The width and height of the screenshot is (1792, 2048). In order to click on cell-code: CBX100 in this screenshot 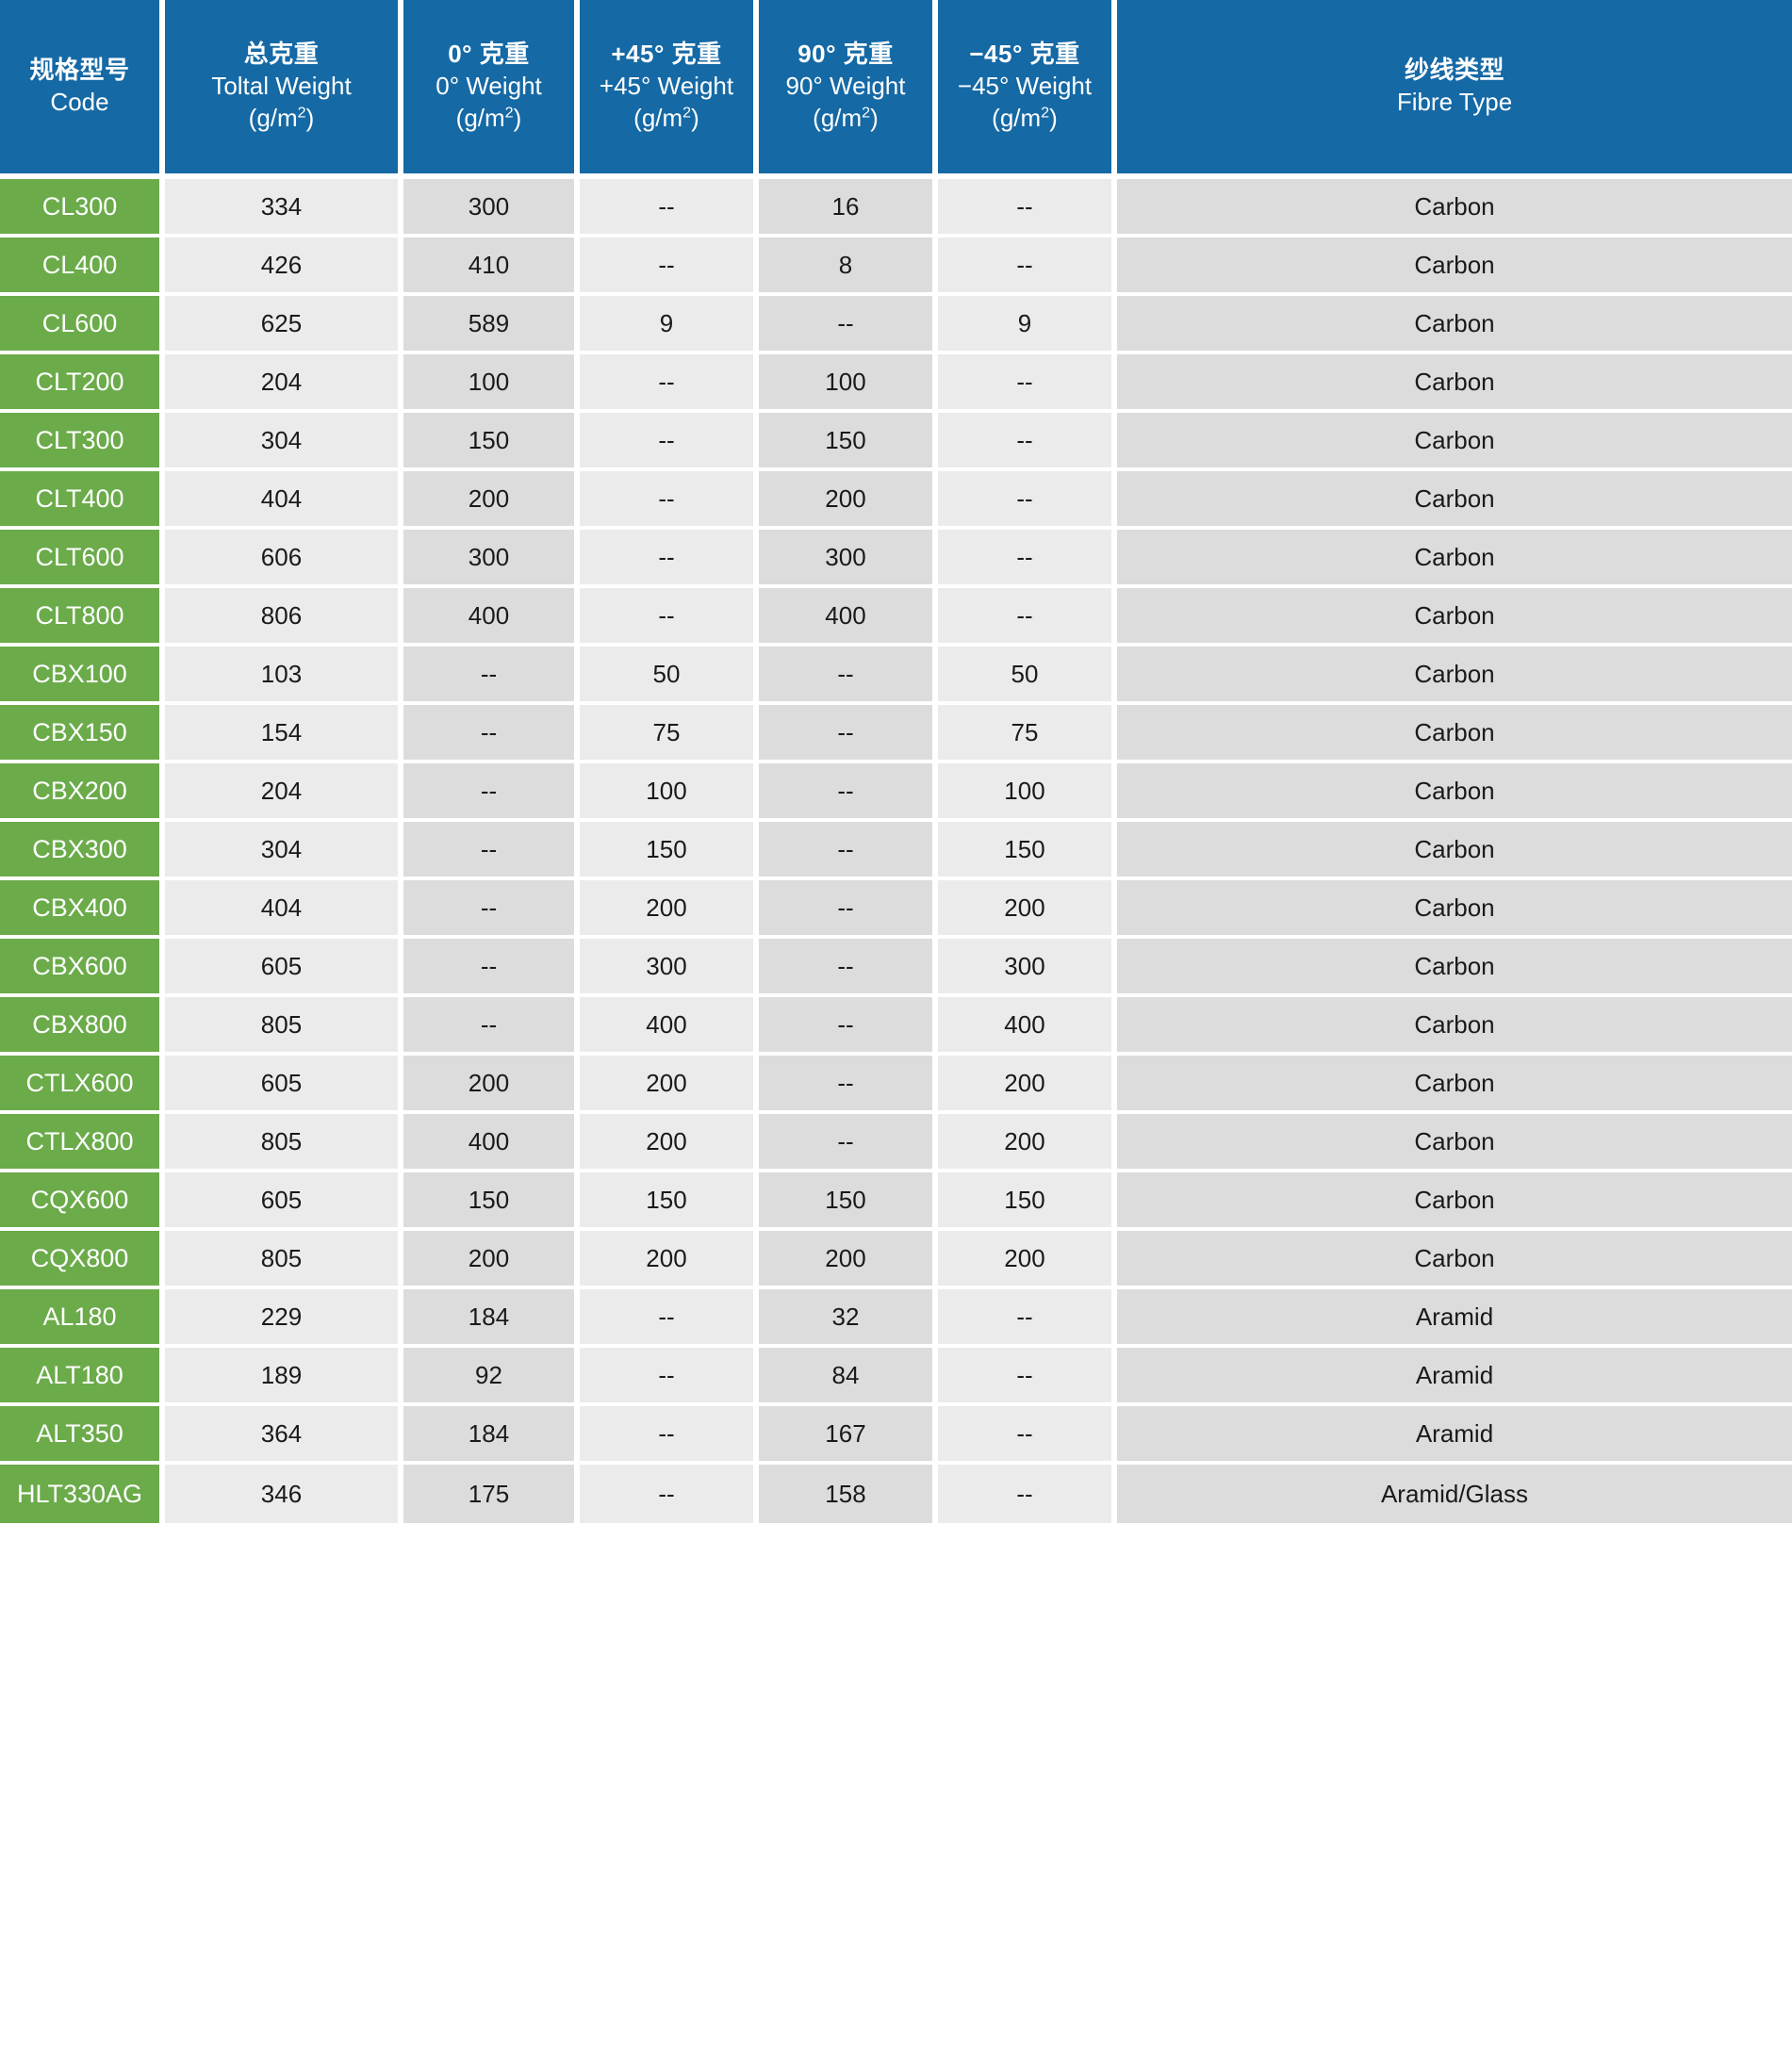, I will do `click(82, 676)`.